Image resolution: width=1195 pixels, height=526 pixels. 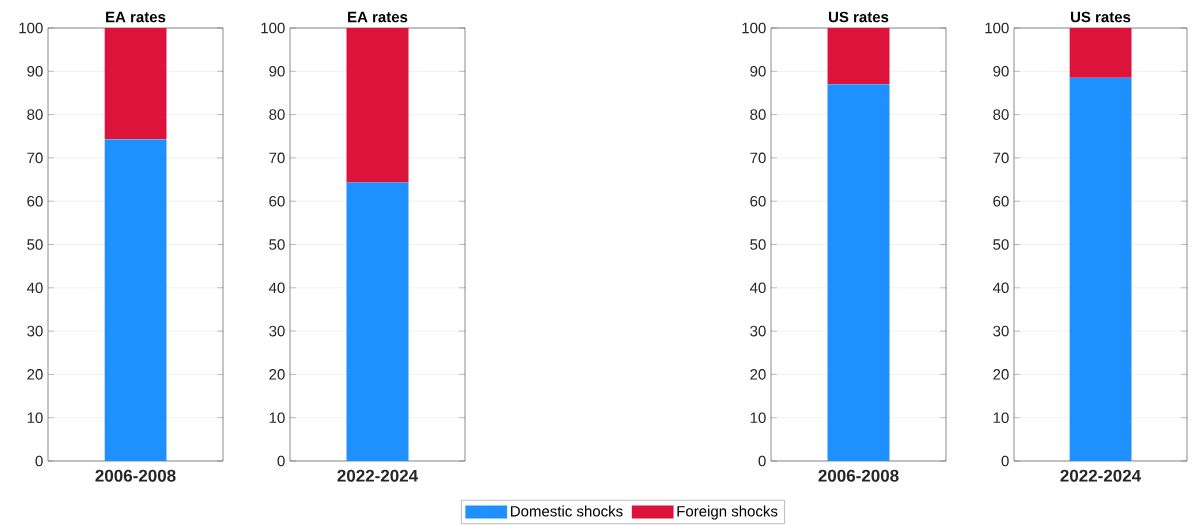 I want to click on legend-label: Domestic shocks, so click(x=567, y=511).